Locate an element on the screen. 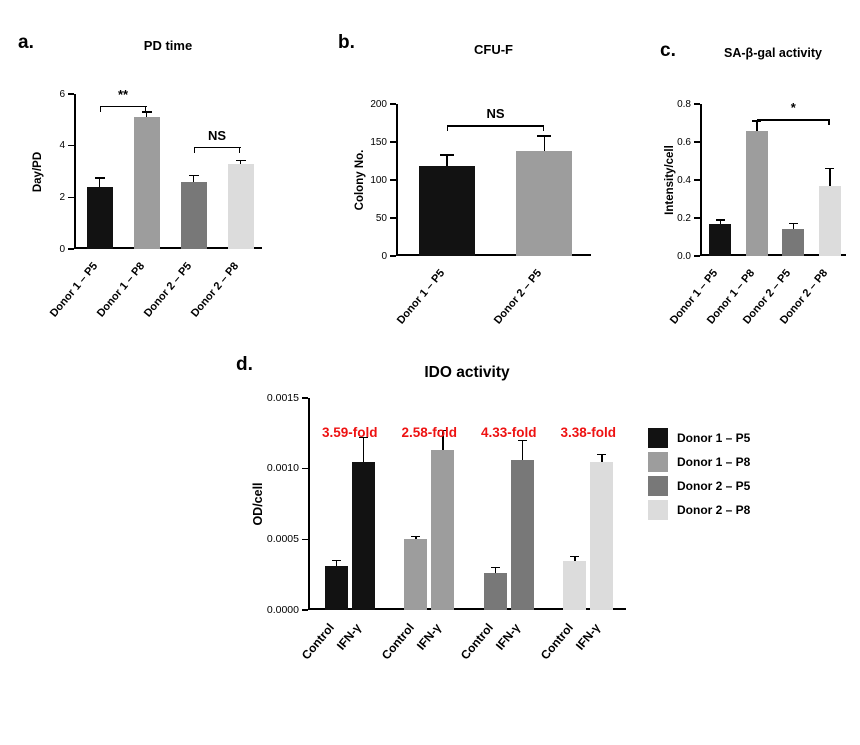 Image resolution: width=860 pixels, height=745 pixels. significance-label: * is located at coordinates (793, 108).